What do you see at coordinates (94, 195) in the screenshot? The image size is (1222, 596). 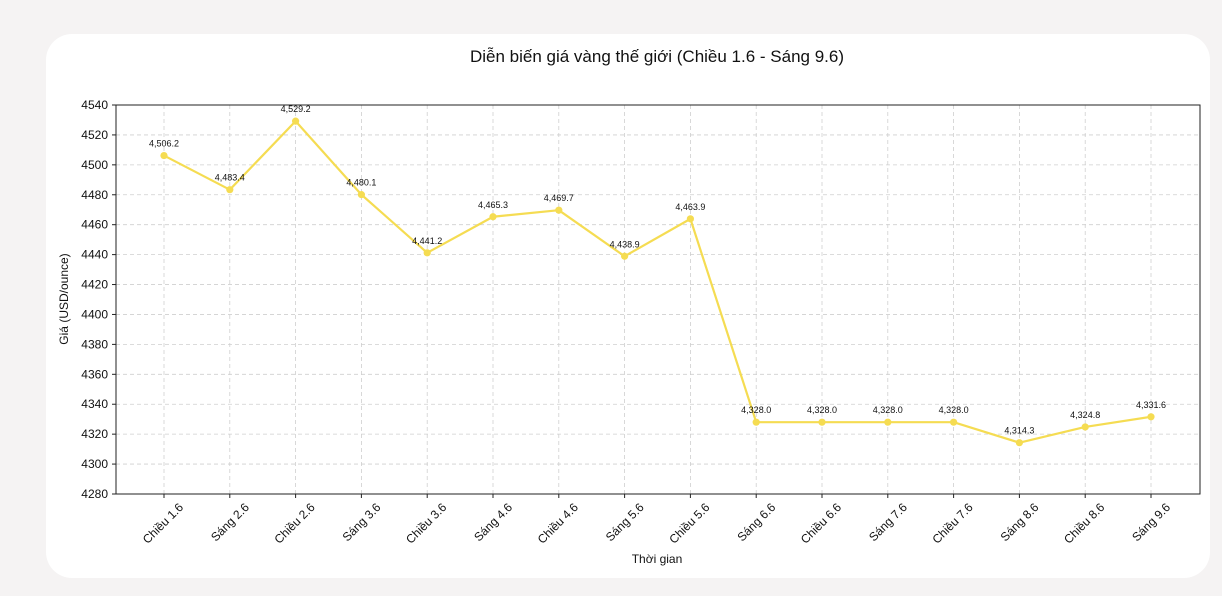 I see `y-tick-label: 4480` at bounding box center [94, 195].